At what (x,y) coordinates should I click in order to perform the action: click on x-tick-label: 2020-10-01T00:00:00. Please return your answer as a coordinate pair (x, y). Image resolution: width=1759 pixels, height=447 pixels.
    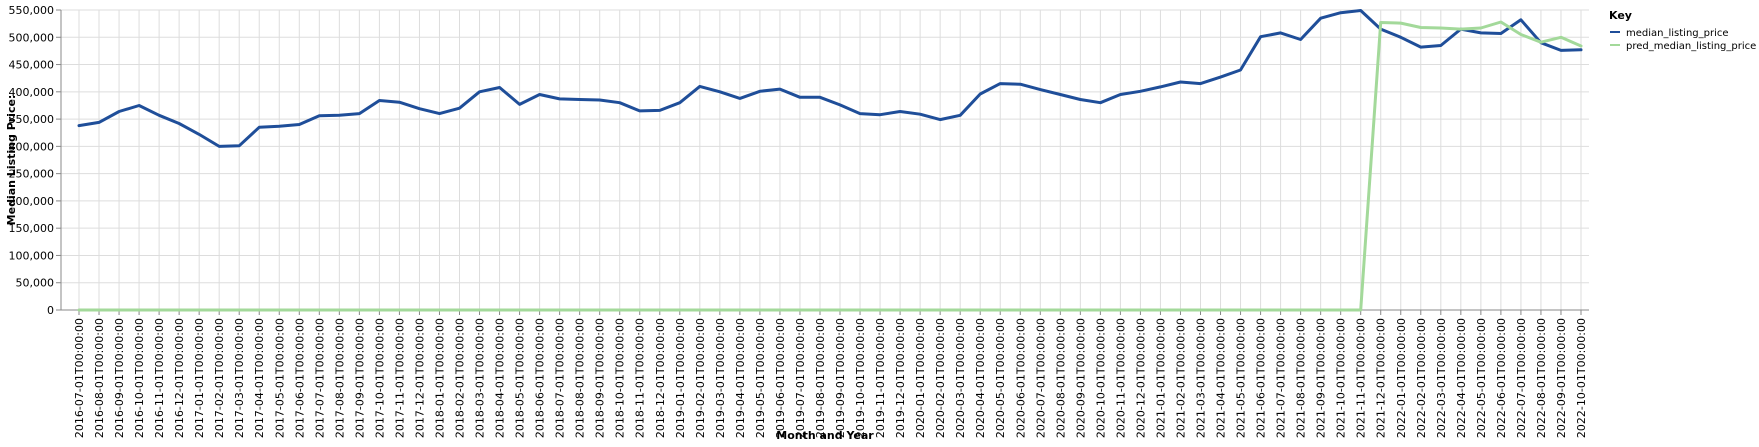
    Looking at the image, I should click on (1100, 378).